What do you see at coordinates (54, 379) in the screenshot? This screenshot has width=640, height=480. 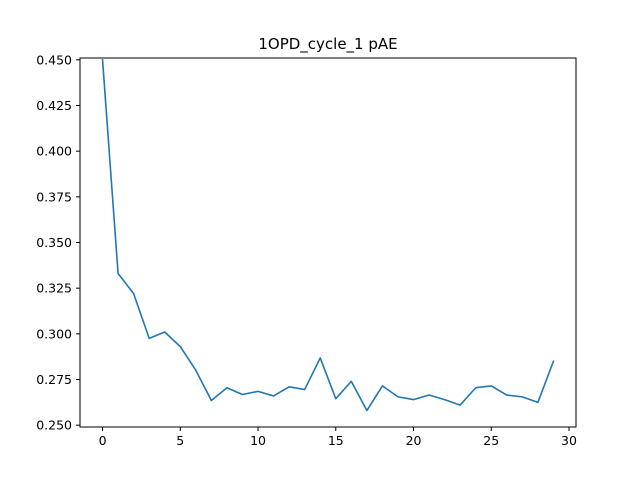 I see `y-tick-label: 0.275` at bounding box center [54, 379].